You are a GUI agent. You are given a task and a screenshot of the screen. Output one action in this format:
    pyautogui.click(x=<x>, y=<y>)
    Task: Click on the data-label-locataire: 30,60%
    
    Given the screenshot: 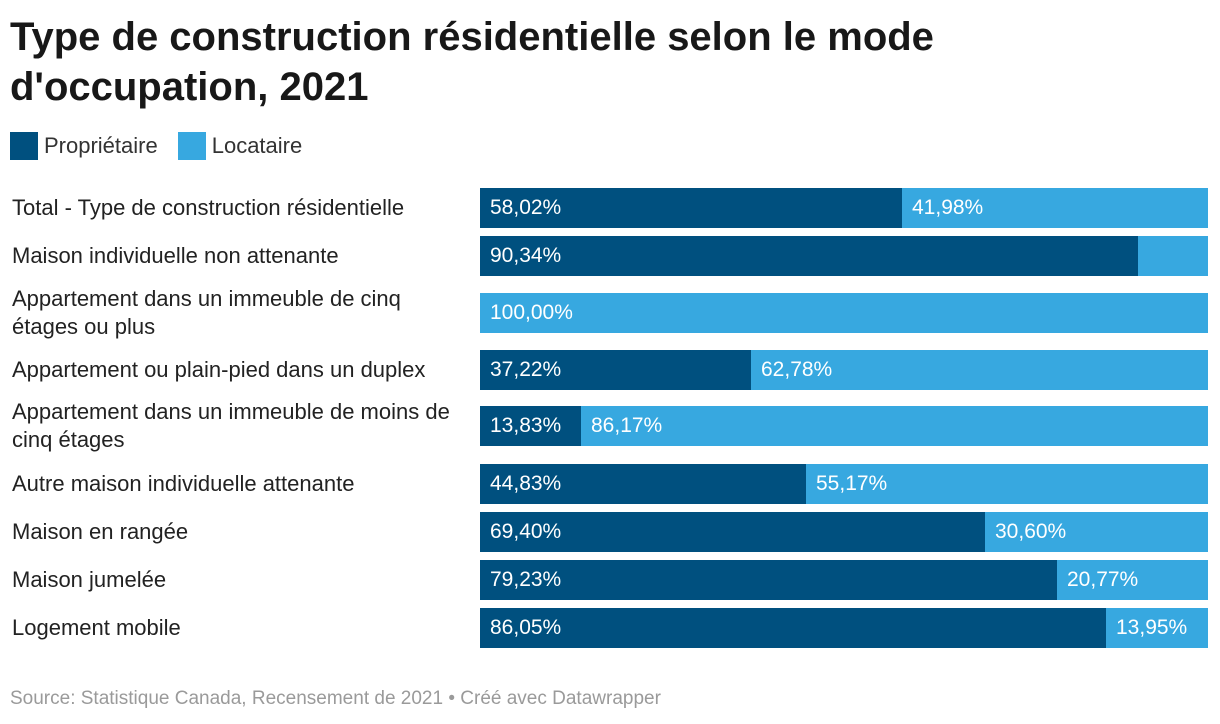 What is the action you would take?
    pyautogui.click(x=1031, y=531)
    